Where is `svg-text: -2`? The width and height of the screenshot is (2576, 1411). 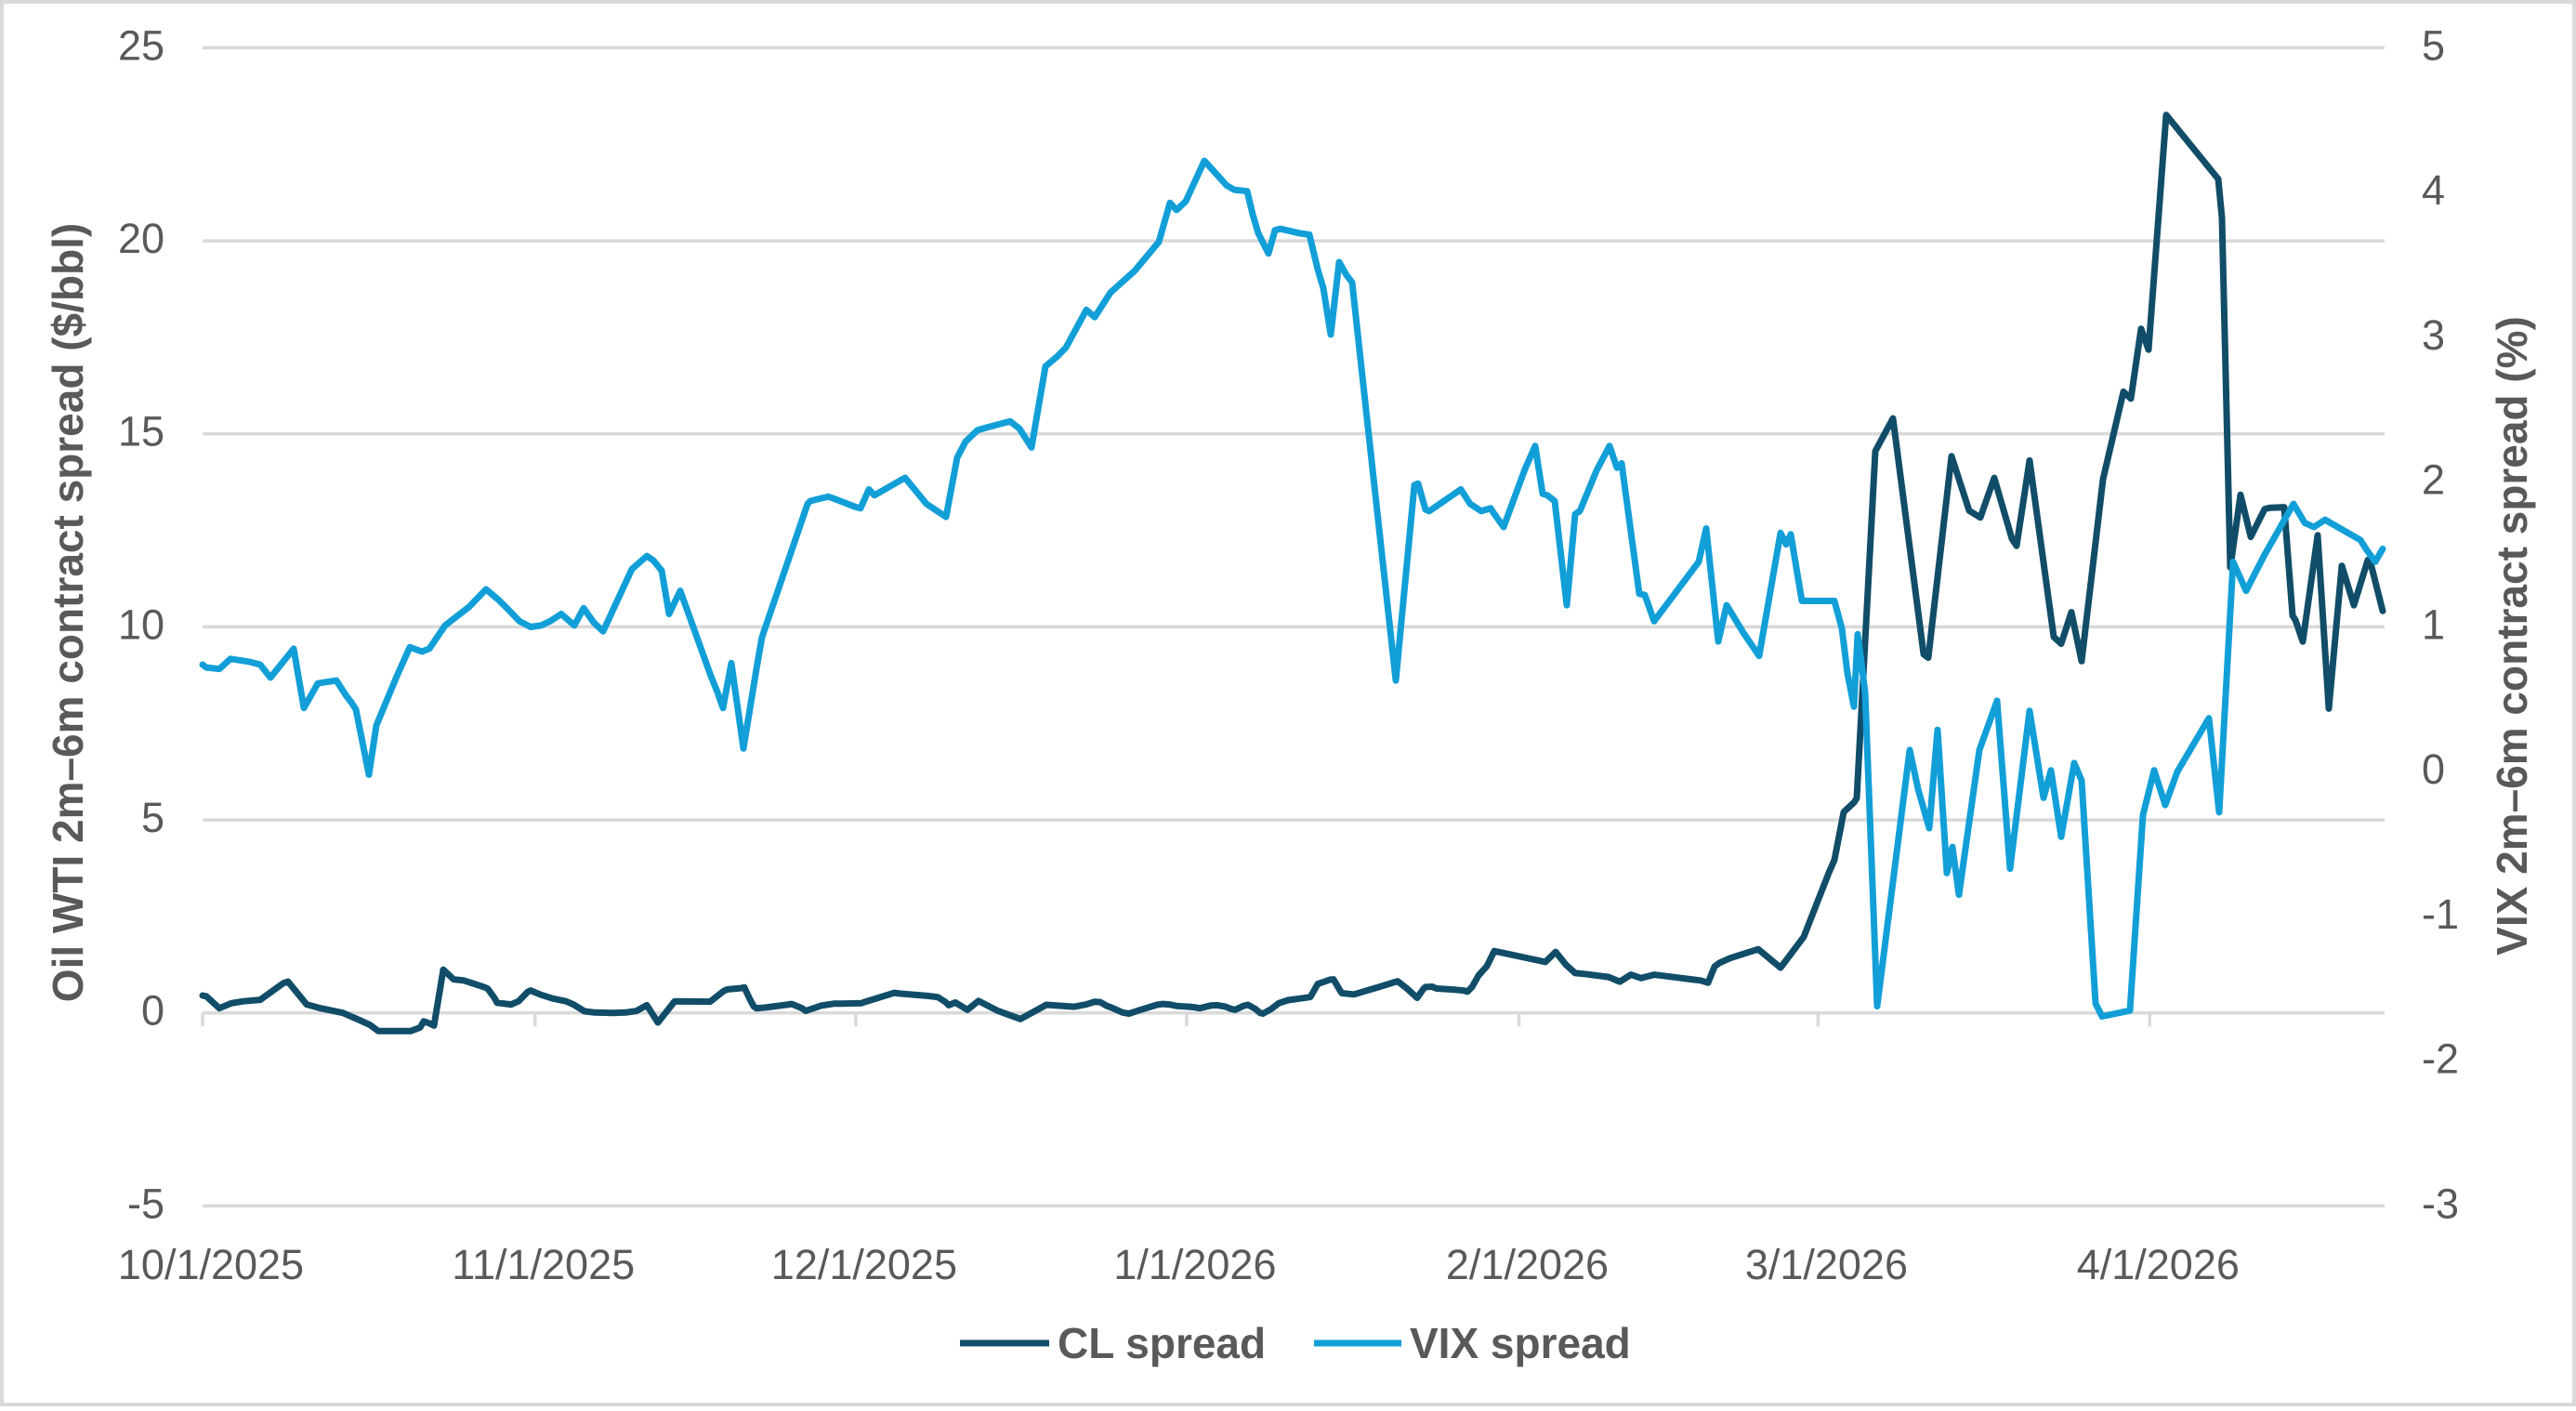 svg-text: -2 is located at coordinates (2440, 1059).